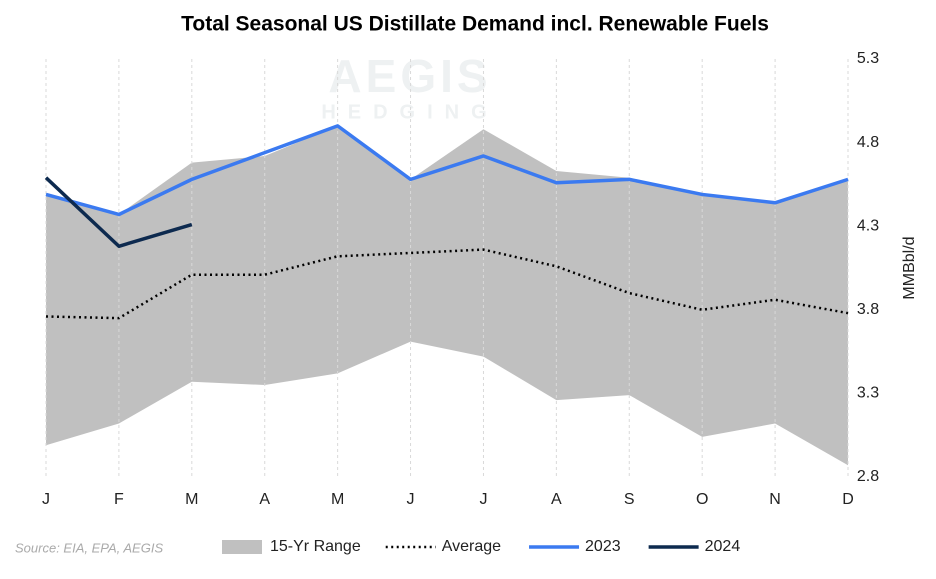  What do you see at coordinates (723, 546) in the screenshot?
I see `legend-label: 2024` at bounding box center [723, 546].